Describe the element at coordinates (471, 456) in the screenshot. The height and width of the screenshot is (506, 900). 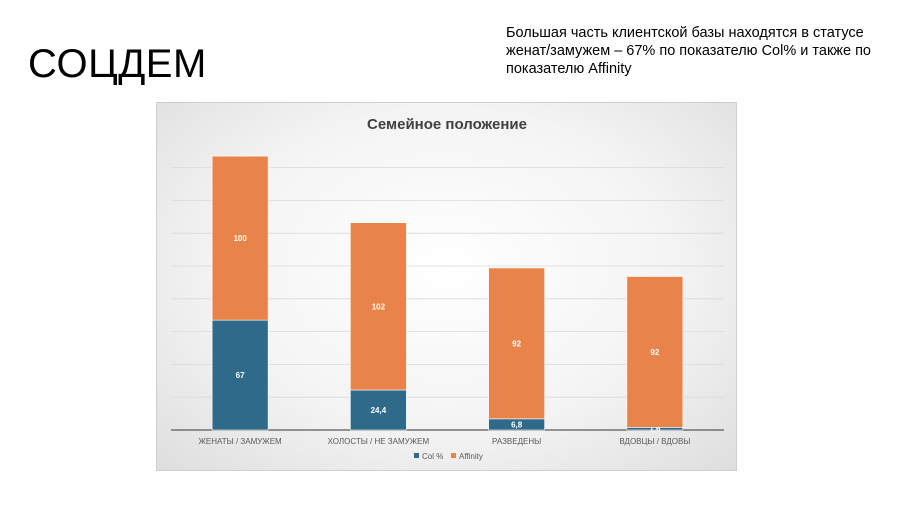
I see `legend-label: Affinity` at that location.